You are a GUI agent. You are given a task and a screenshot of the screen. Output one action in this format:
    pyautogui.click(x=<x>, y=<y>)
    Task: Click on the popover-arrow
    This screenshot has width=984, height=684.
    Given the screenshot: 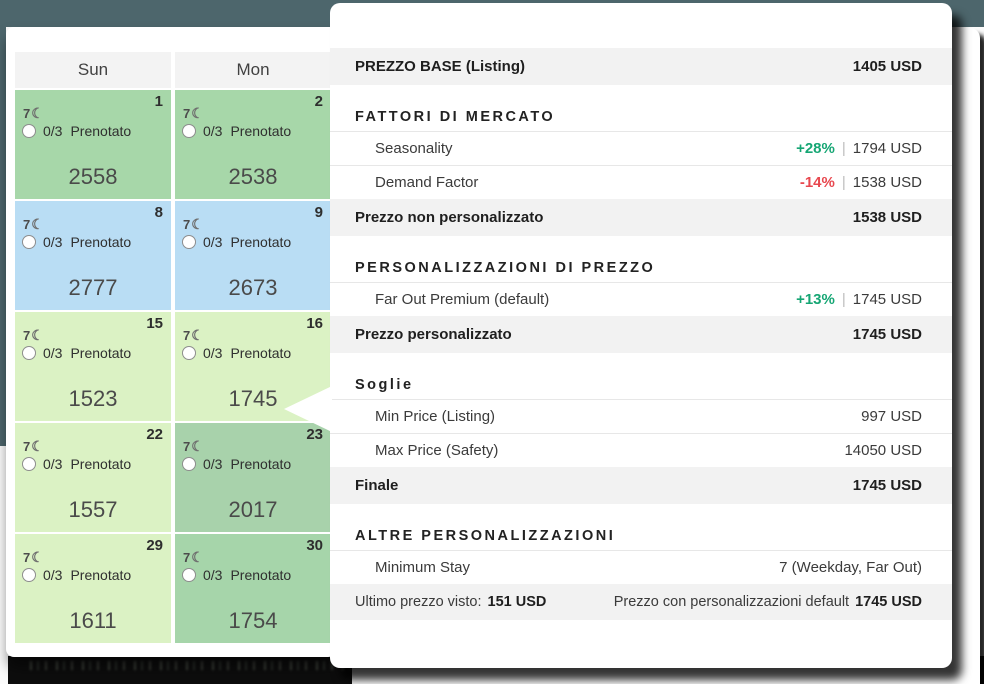 What is the action you would take?
    pyautogui.click(x=308, y=409)
    